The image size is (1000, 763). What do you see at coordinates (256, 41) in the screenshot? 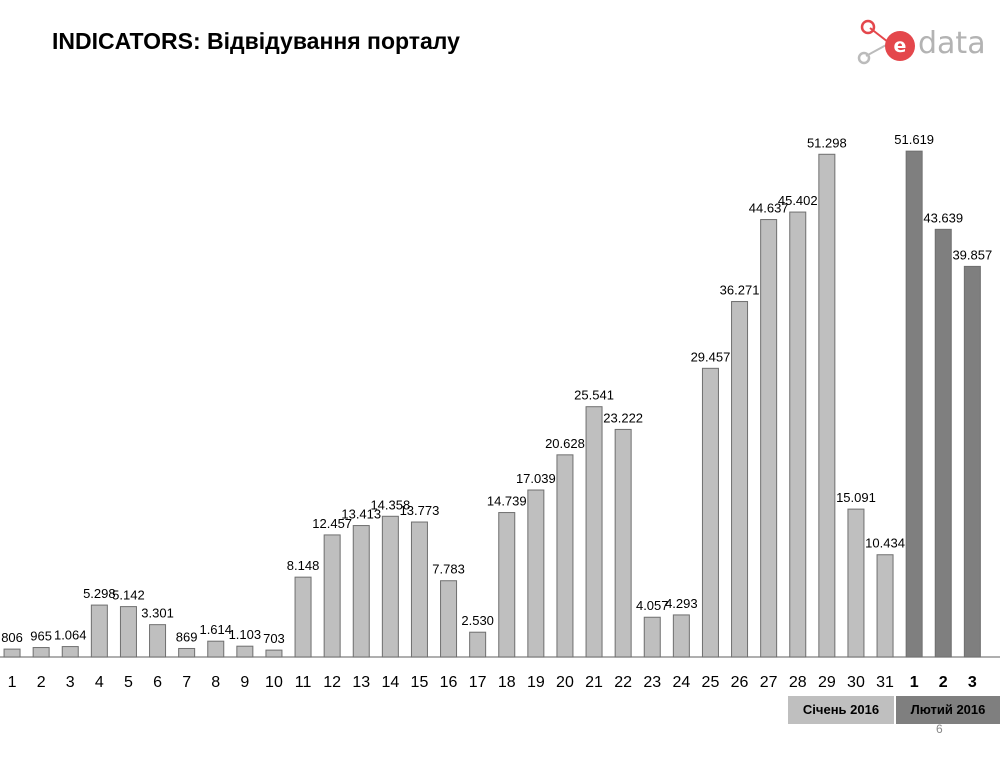
I see `page-title: INDICATORS: Відвідування порталу` at bounding box center [256, 41].